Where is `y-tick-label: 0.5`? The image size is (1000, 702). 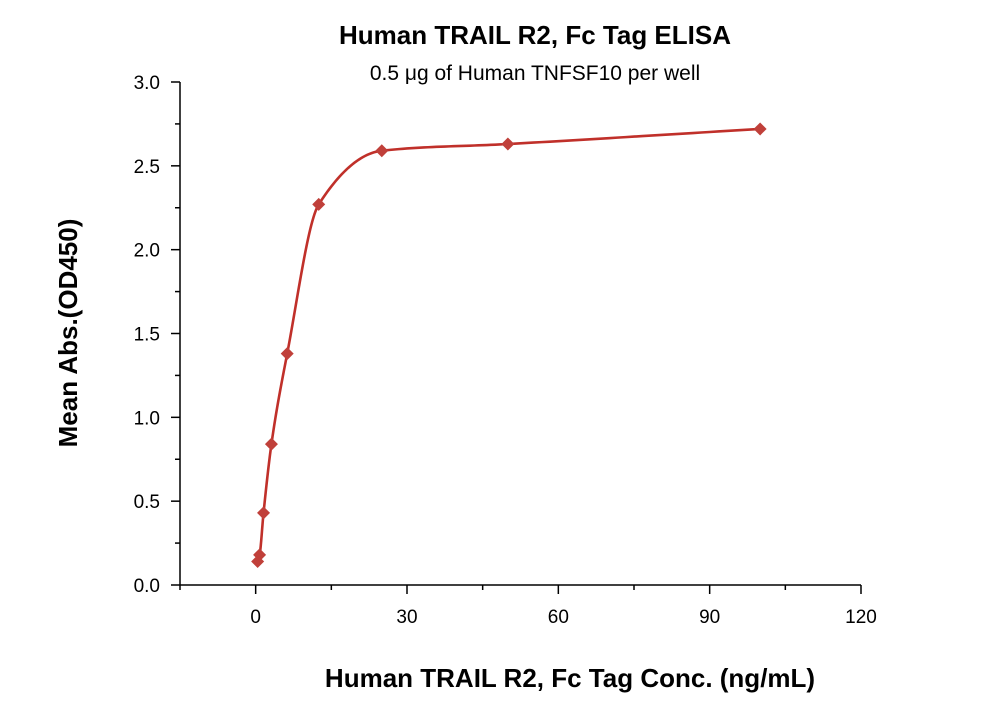 y-tick-label: 0.5 is located at coordinates (147, 502).